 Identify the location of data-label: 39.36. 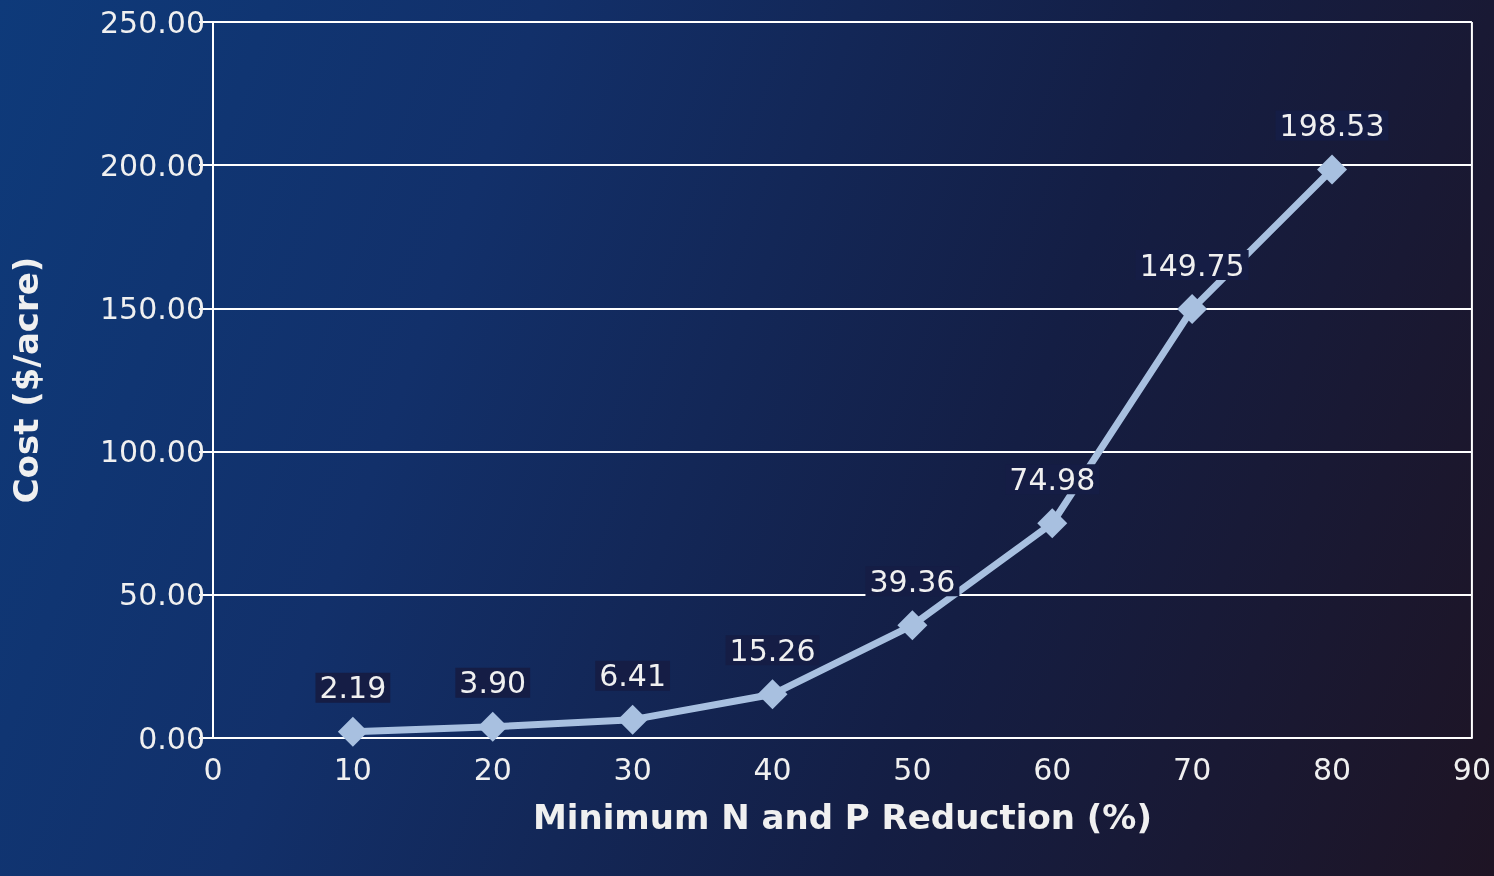
(912, 581).